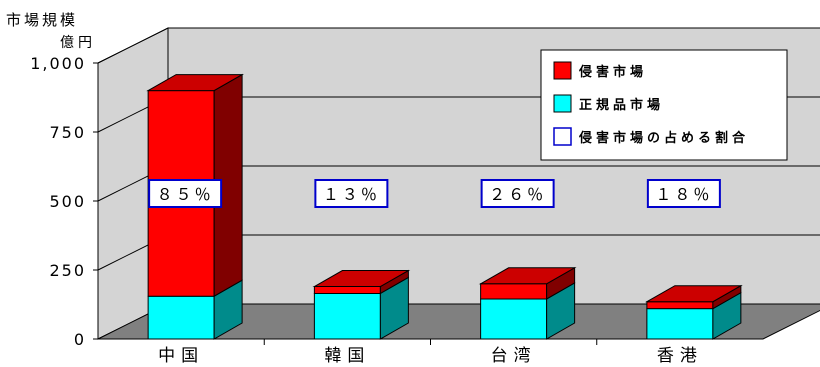 The width and height of the screenshot is (820, 367). Describe the element at coordinates (430, 352) in the screenshot. I see `x-axis: 中国 韓国 台湾 香港` at that location.